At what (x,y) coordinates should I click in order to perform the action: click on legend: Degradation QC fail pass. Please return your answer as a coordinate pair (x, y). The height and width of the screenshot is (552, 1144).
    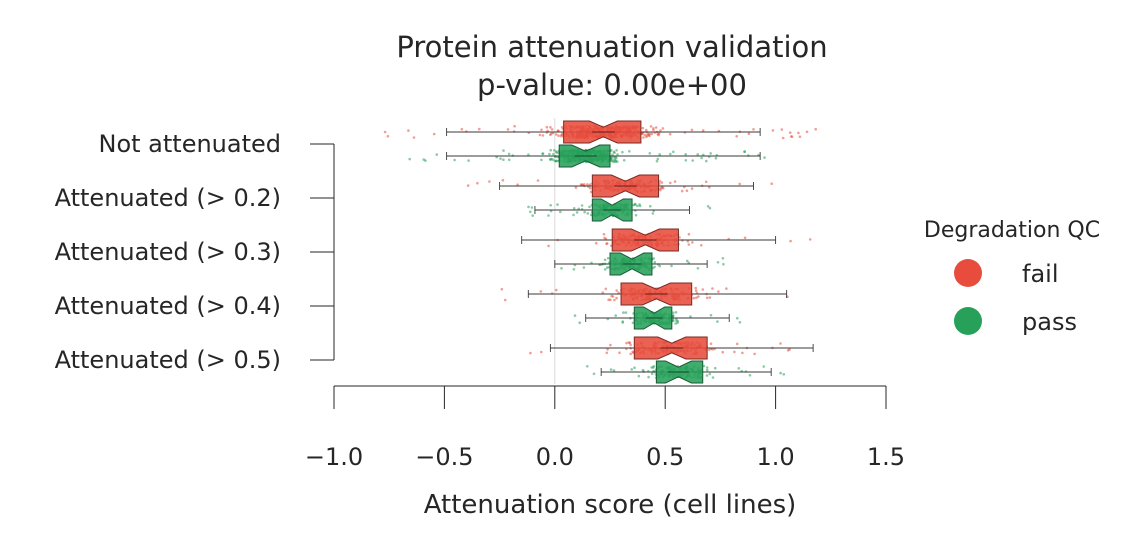
    Looking at the image, I should click on (1012, 277).